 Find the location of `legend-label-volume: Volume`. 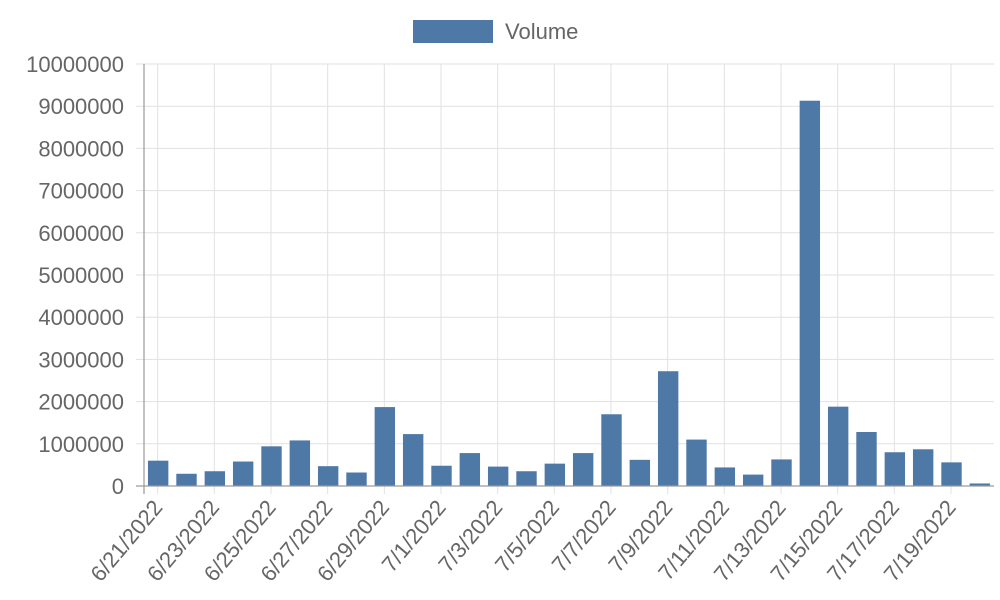

legend-label-volume: Volume is located at coordinates (541, 31).